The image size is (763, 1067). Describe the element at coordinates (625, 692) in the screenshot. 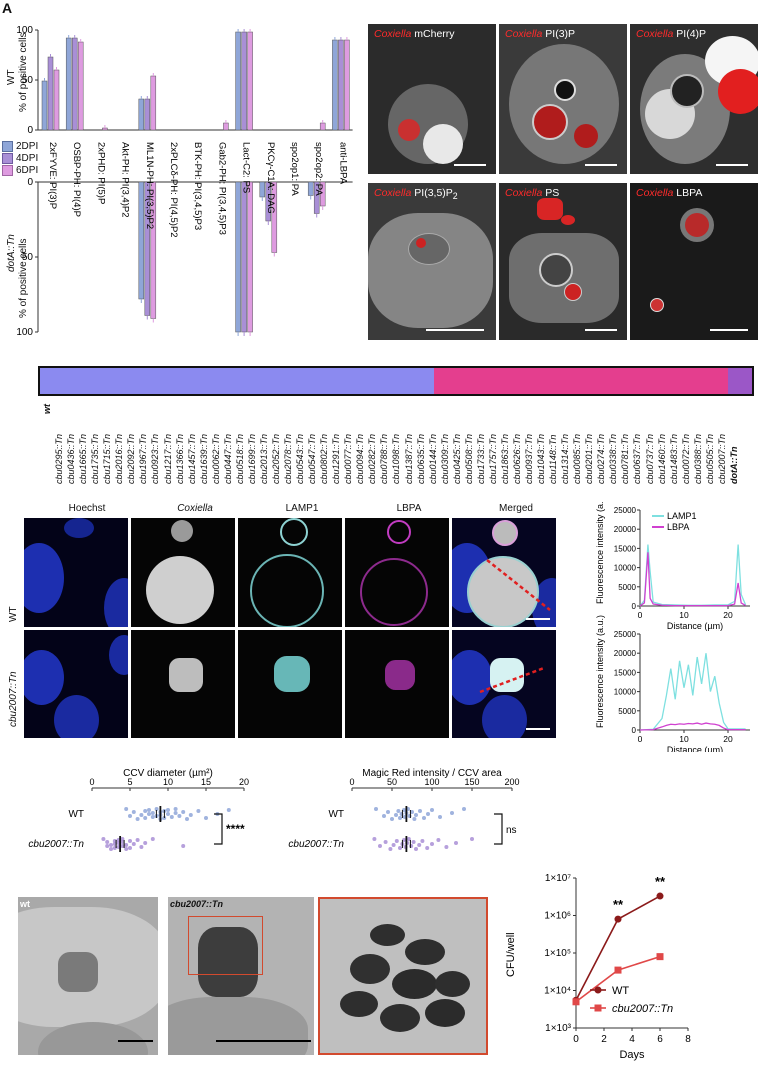

I see `y-tick-label: 10000` at that location.